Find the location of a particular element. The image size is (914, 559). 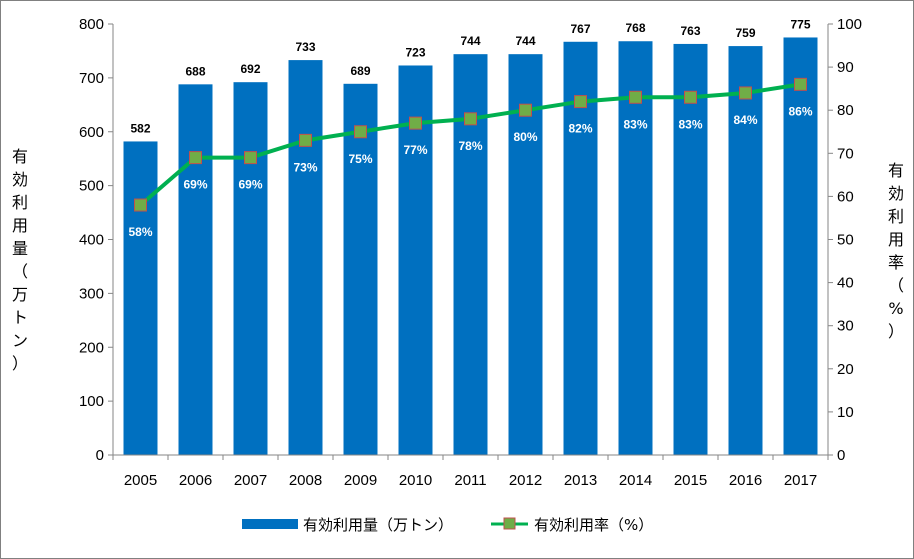

x-tick-label: 2008 is located at coordinates (305, 480).